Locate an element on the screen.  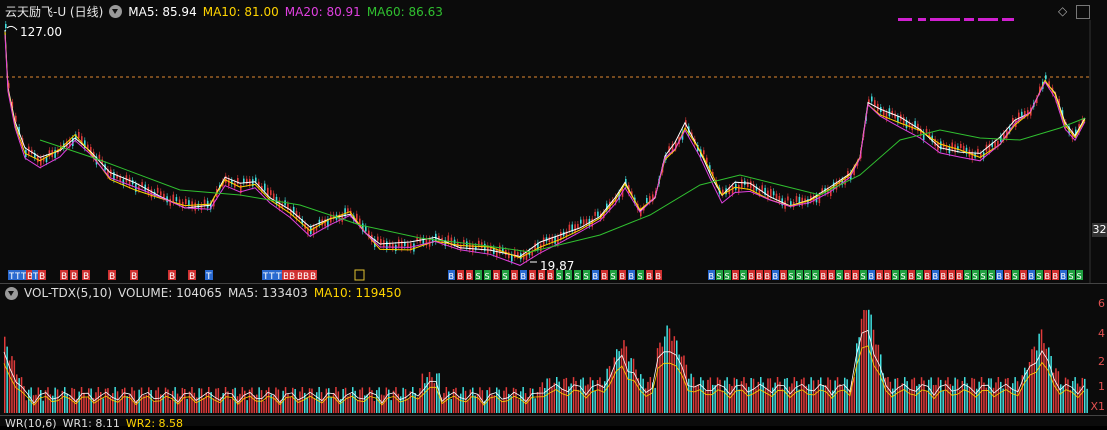
wr-indicator-name: WR(10,6) is located at coordinates (31, 423).